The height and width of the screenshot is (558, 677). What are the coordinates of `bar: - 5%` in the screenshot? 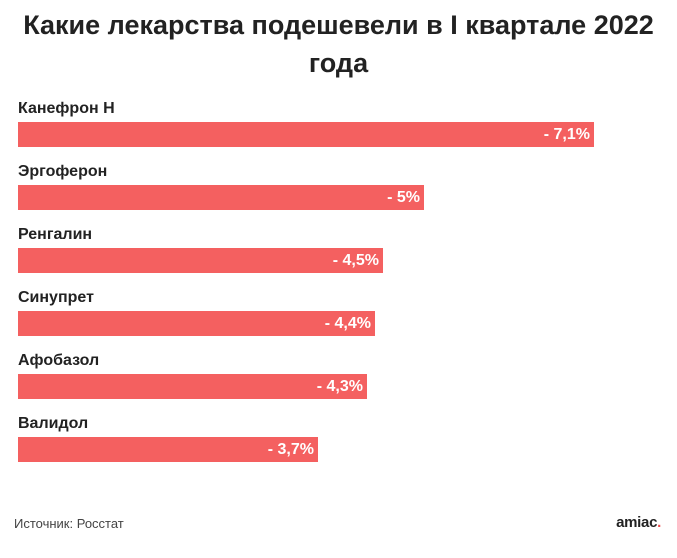 It's located at (221, 197).